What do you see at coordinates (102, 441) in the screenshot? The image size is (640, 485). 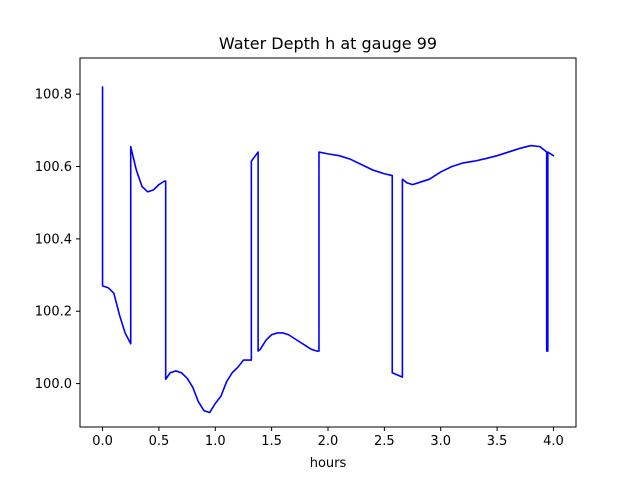 I see `x-tick-label: 0.0` at bounding box center [102, 441].